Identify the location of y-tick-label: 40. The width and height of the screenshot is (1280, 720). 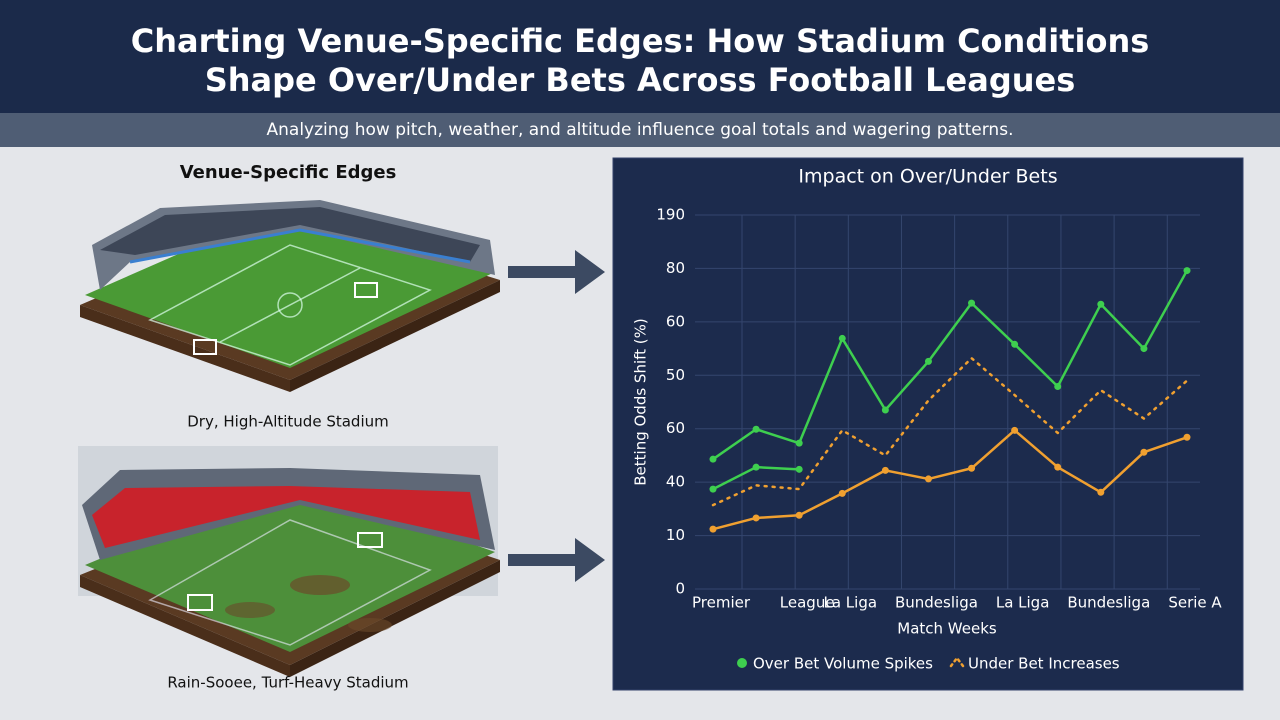
(675, 482).